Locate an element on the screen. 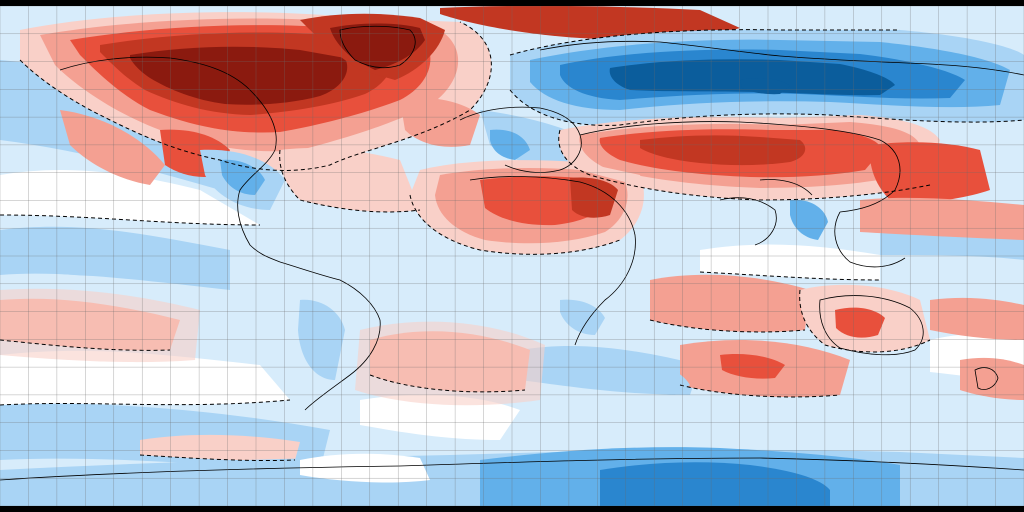  eurasia-cold-anomaly is located at coordinates (752, 99).